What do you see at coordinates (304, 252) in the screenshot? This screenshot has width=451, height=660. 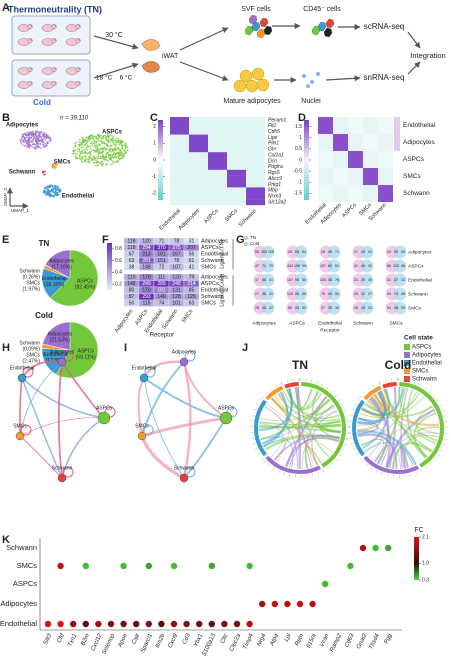 I see `venn-count: 64` at bounding box center [304, 252].